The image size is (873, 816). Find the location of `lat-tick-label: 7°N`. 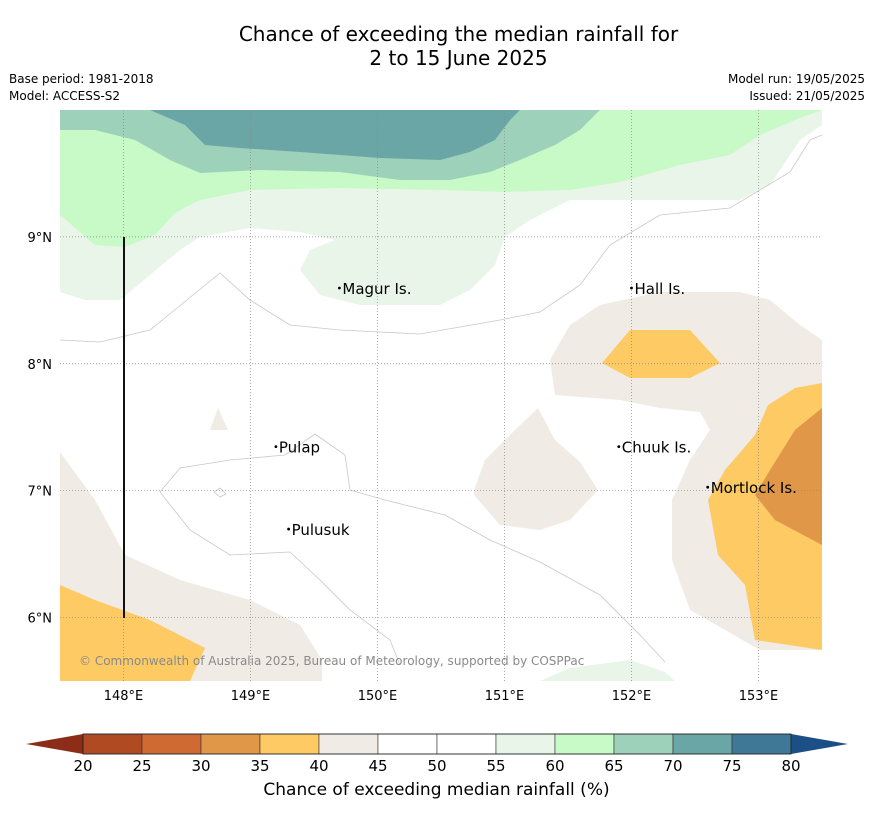

lat-tick-label: 7°N is located at coordinates (40, 492).